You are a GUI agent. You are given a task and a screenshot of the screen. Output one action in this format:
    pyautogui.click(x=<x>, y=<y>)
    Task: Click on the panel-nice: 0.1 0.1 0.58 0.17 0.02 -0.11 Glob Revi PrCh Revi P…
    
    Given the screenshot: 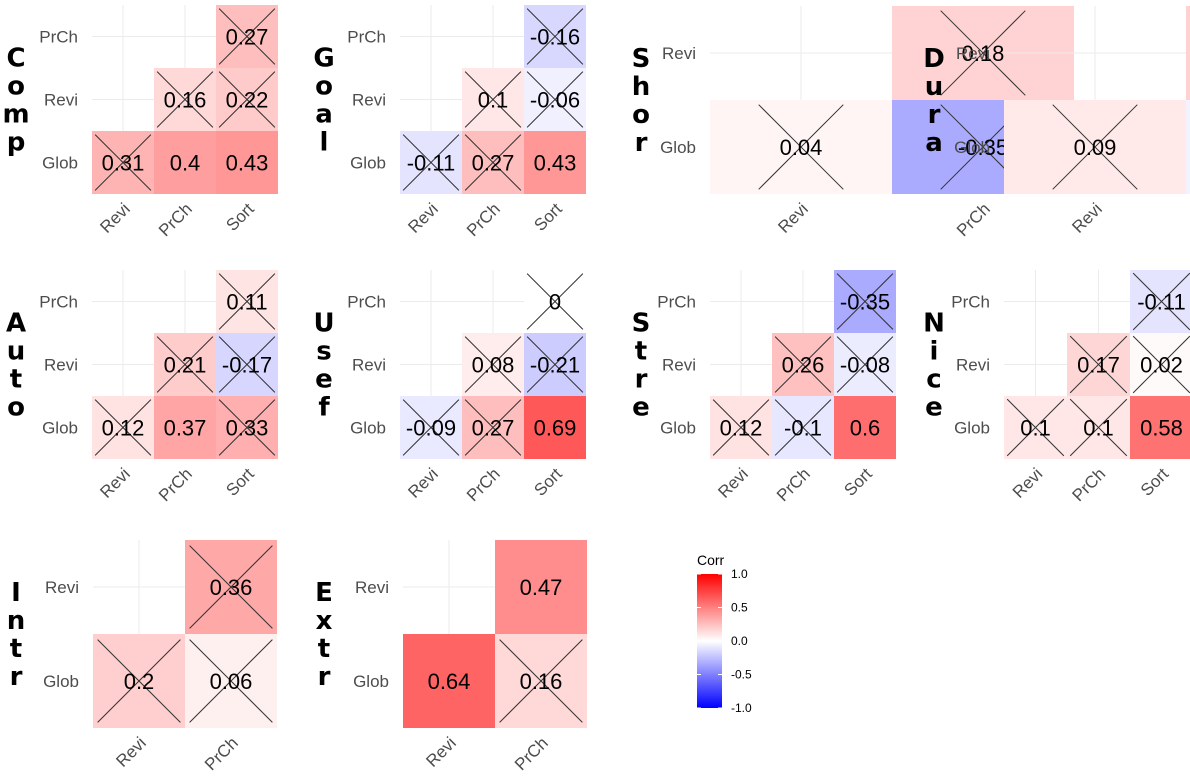 What is the action you would take?
    pyautogui.click(x=1056, y=387)
    